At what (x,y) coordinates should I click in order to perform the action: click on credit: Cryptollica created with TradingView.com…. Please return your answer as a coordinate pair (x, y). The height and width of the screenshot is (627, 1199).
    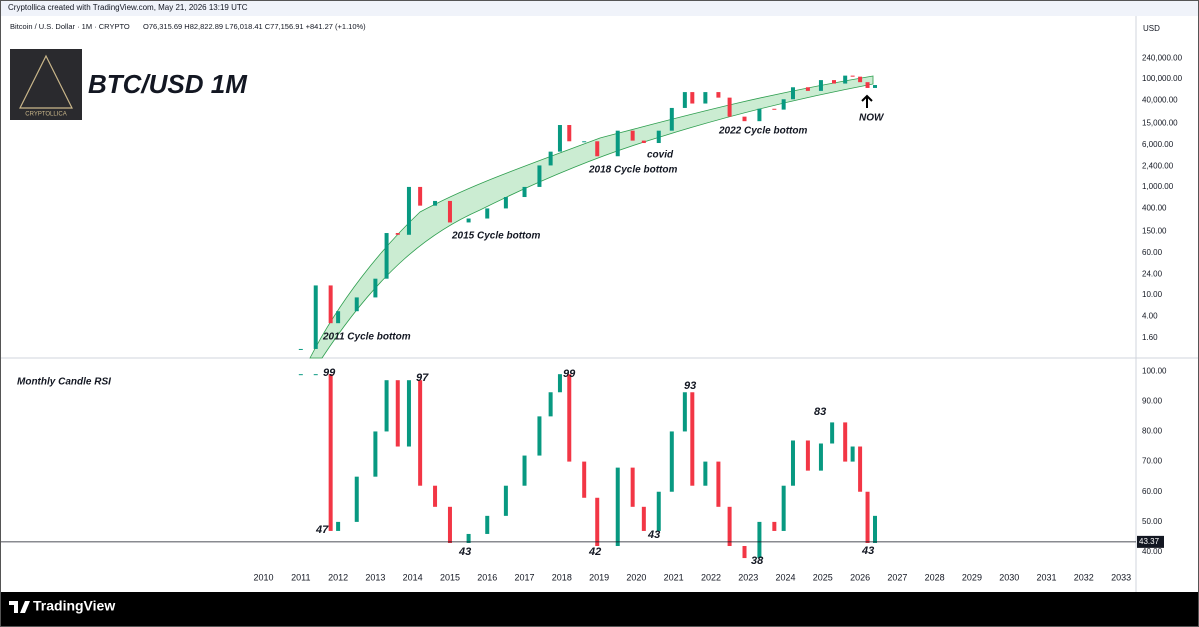
    Looking at the image, I should click on (128, 7).